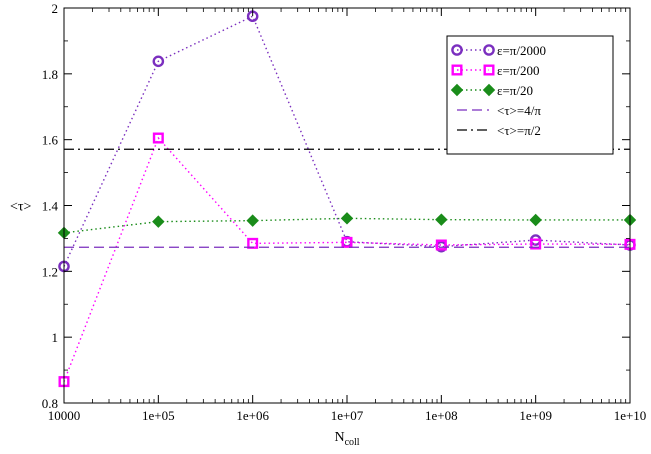 The image size is (651, 454). Describe the element at coordinates (21, 207) in the screenshot. I see `y-axis-title: <τ>` at that location.